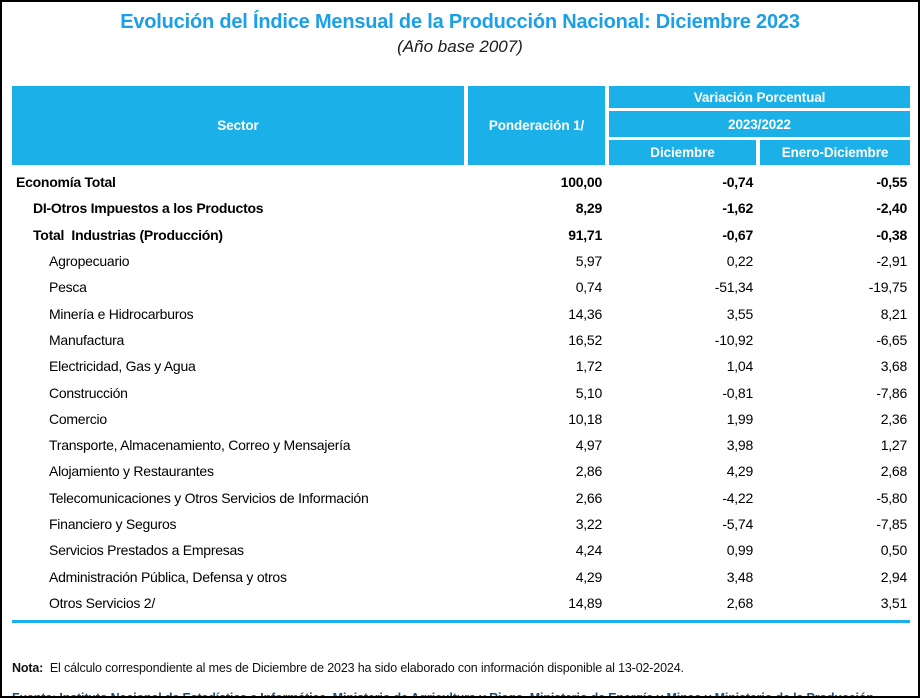 This screenshot has width=920, height=698. I want to click on ponderacion-cell: 1,72, so click(589, 366).